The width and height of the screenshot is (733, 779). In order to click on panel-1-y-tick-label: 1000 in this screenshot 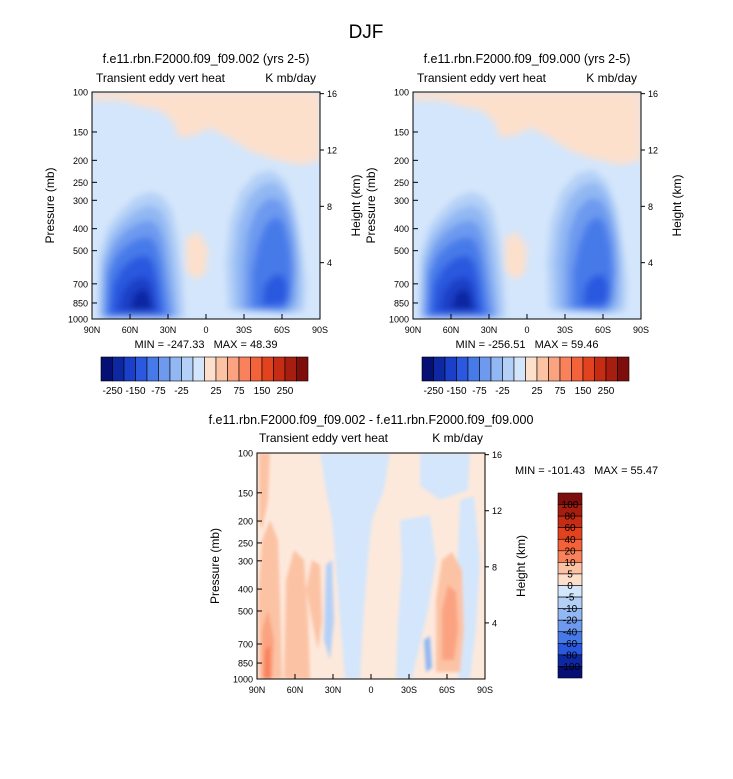, I will do `click(78, 320)`.